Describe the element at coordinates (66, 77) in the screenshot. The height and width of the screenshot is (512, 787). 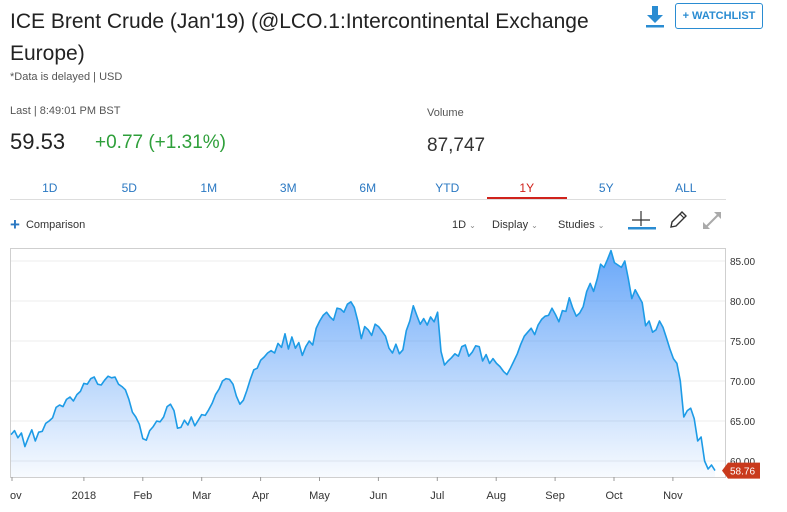
I see `data-delay-note: *Data is delayed | USD` at that location.